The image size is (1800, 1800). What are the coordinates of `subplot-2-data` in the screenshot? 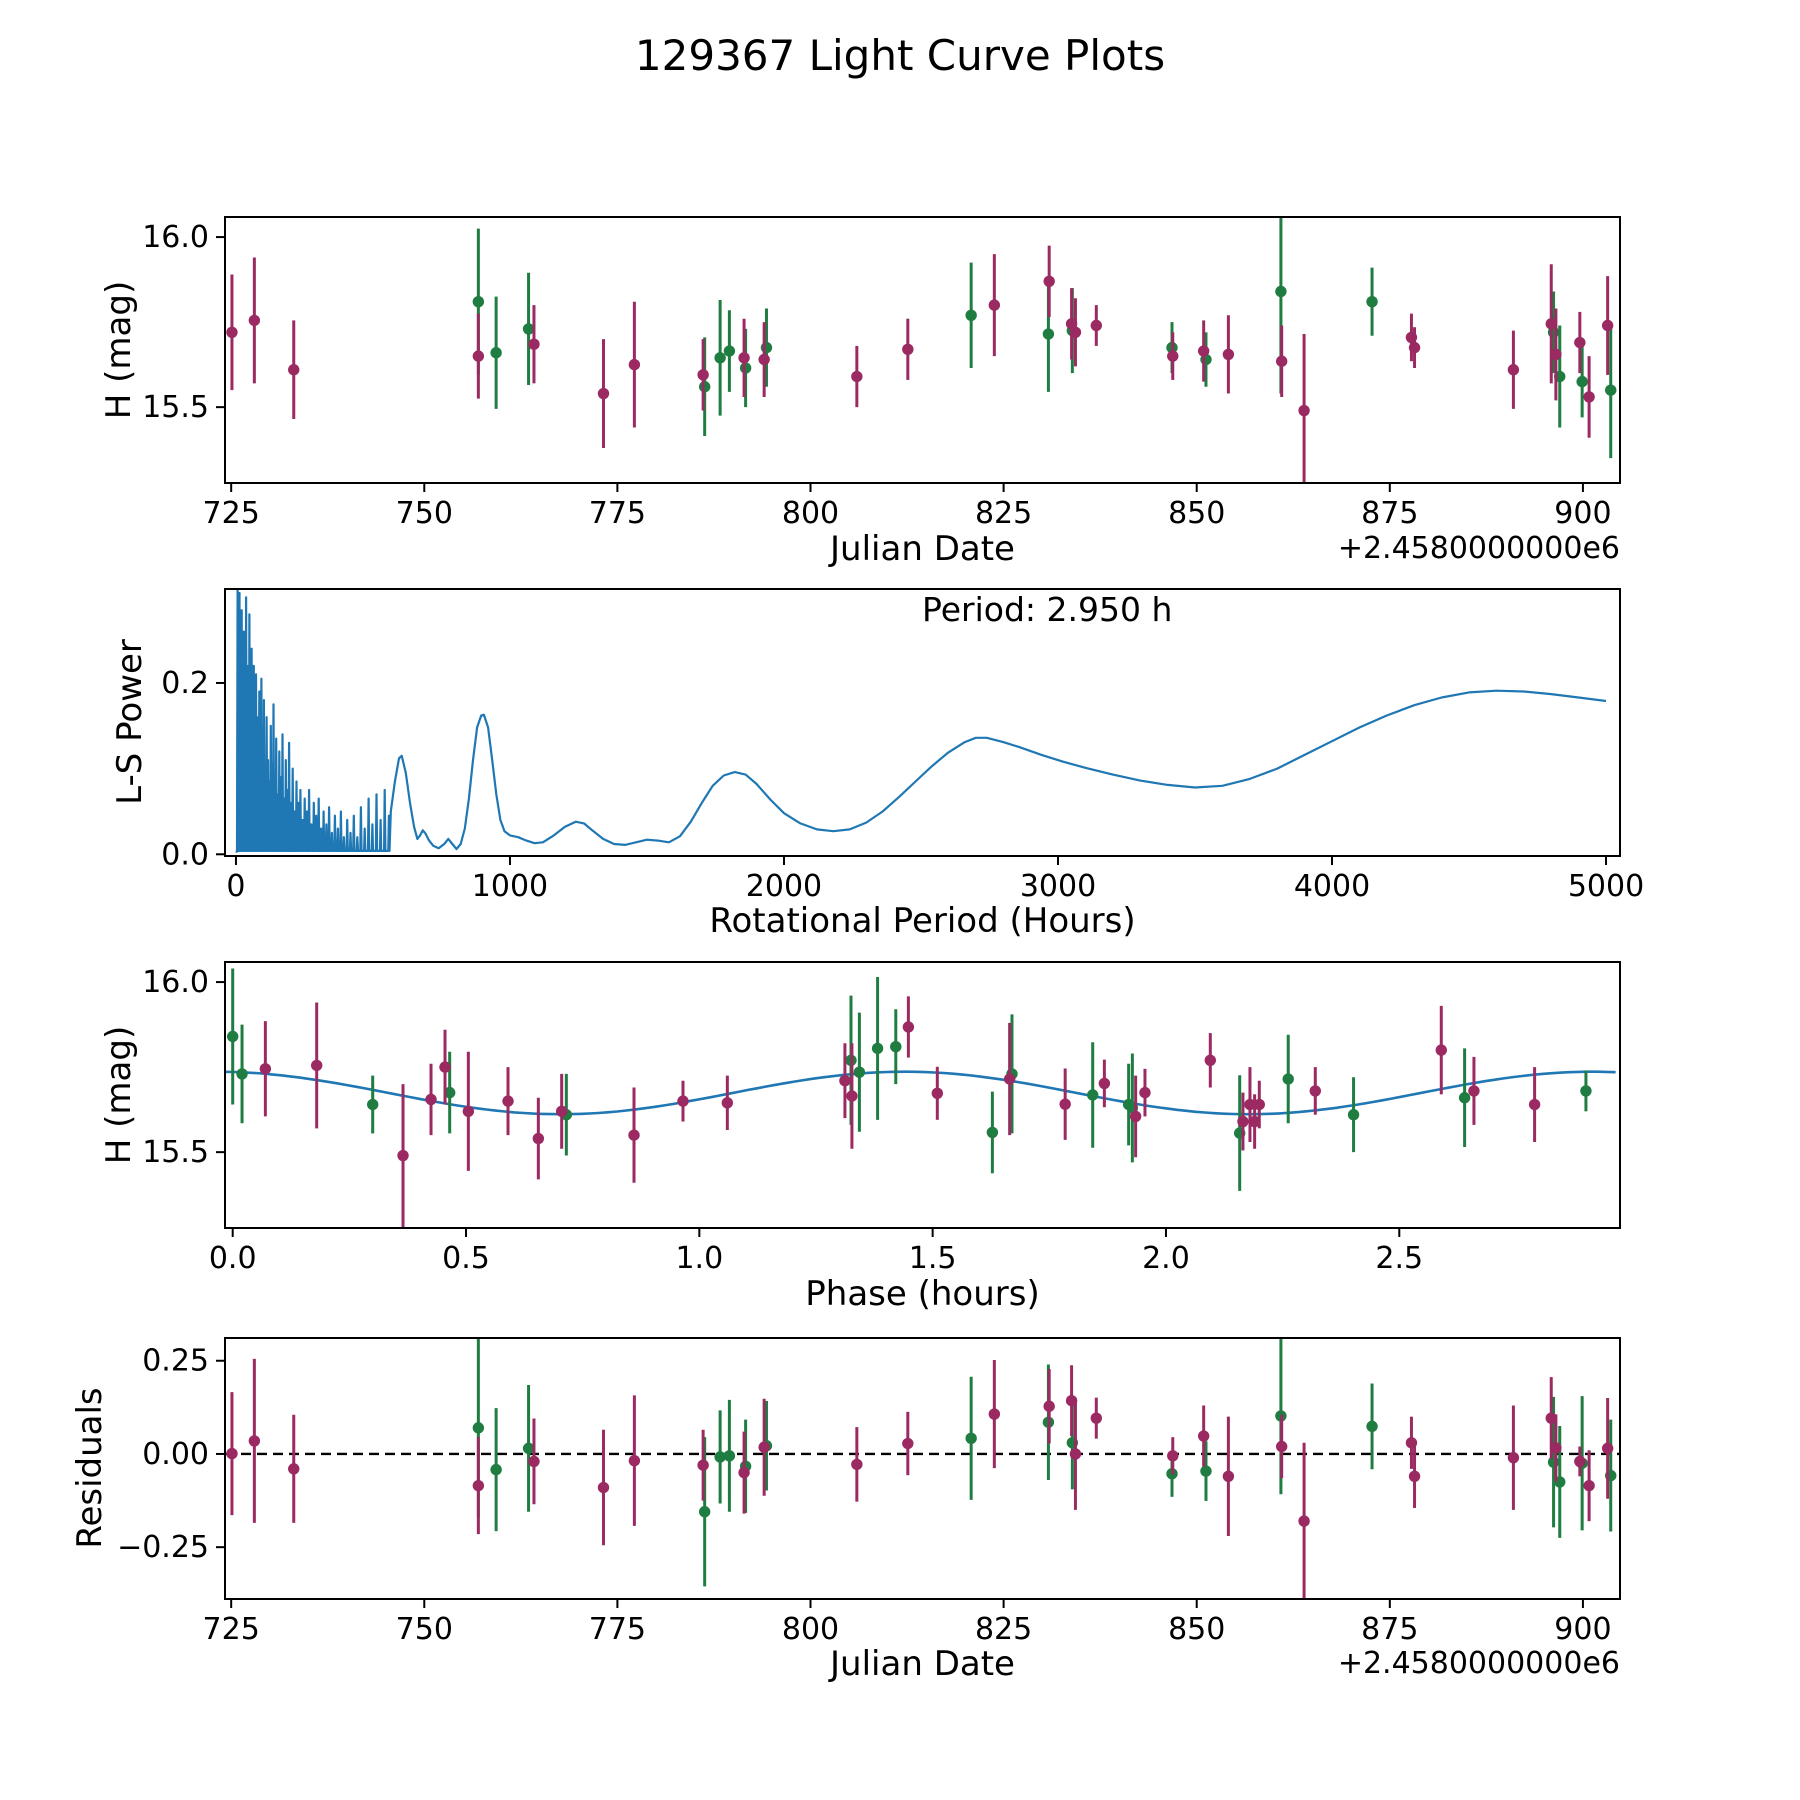 It's located at (921, 721).